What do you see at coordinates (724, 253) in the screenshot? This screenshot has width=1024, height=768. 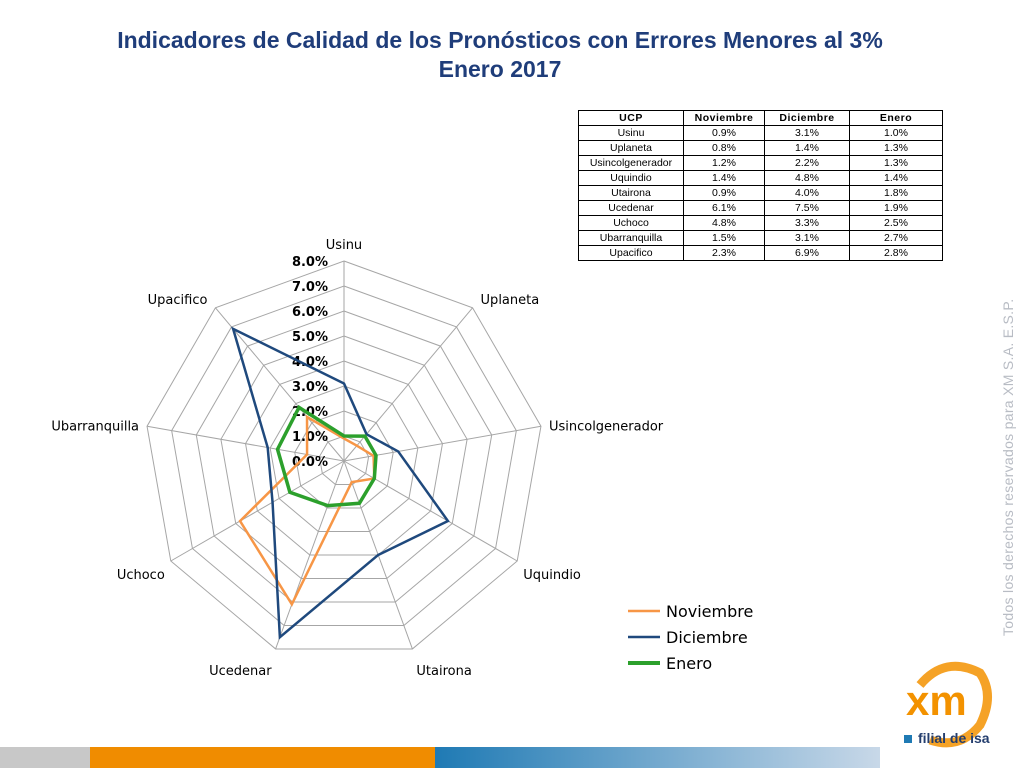 I see `table-cell: 2.3%` at bounding box center [724, 253].